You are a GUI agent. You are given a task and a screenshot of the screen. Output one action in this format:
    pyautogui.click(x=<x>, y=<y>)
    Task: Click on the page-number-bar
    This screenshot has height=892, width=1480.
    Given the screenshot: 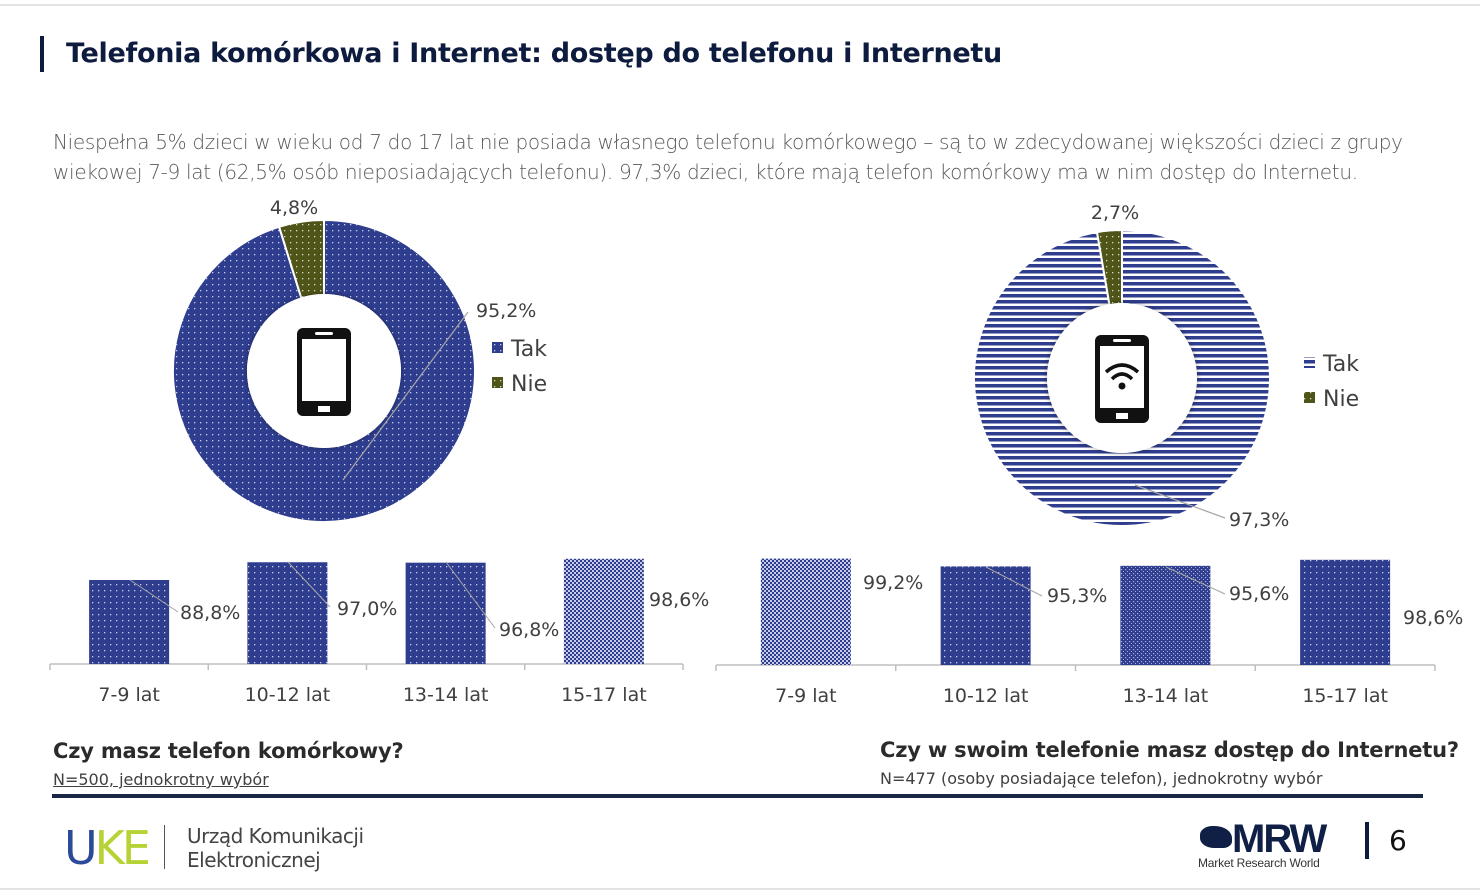 What is the action you would take?
    pyautogui.click(x=1367, y=840)
    